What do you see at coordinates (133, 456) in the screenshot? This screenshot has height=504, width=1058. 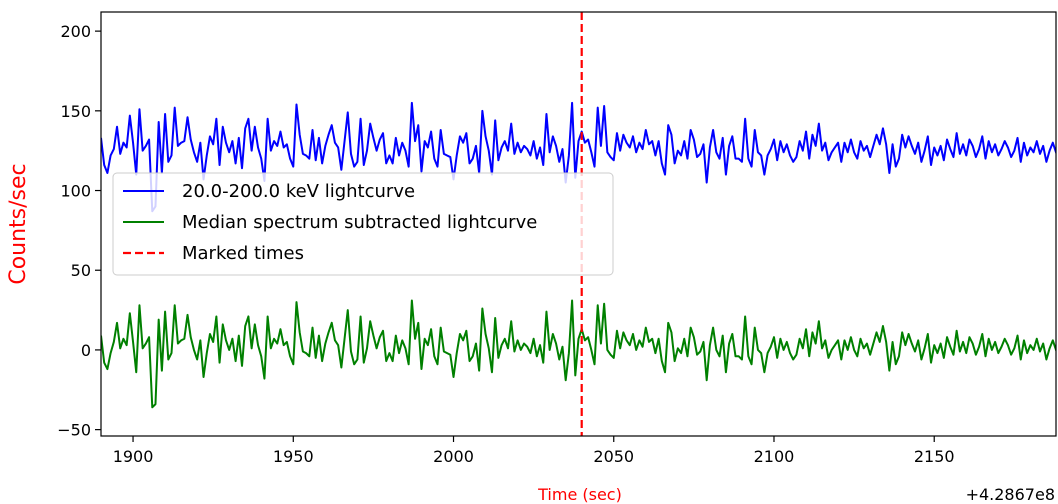 I see `x-tick-label: 1900` at bounding box center [133, 456].